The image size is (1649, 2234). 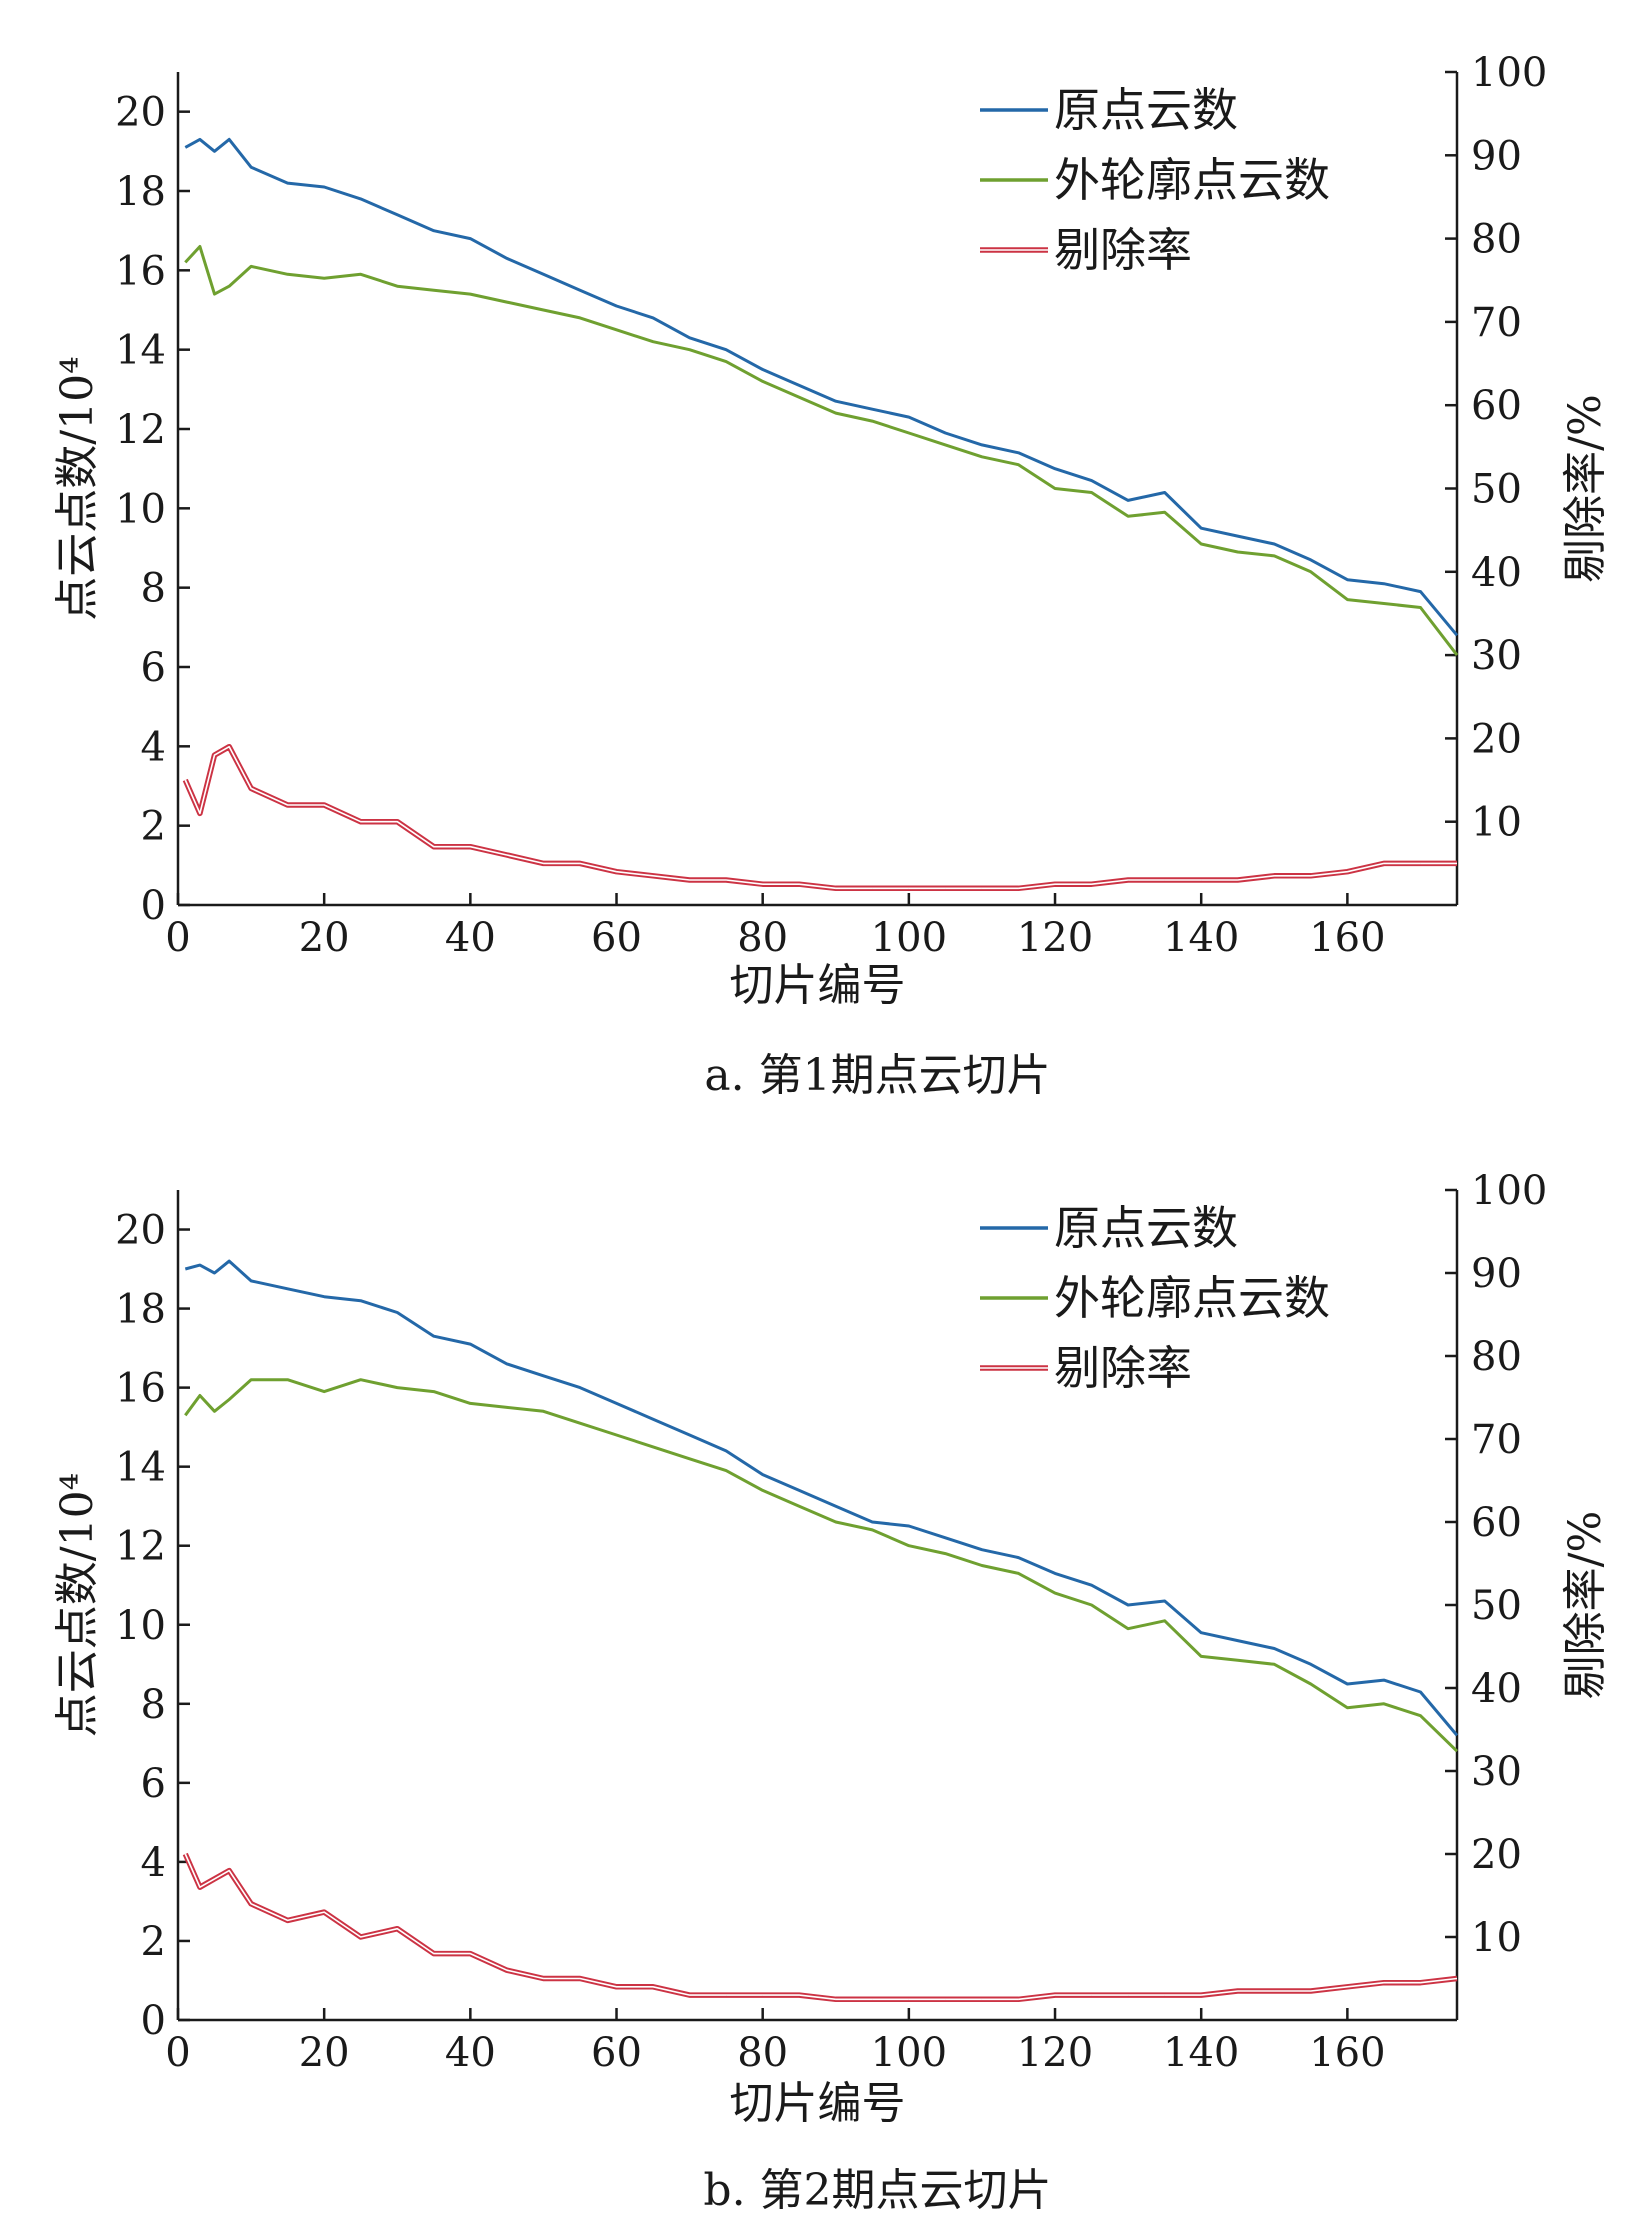 What do you see at coordinates (877, 1075) in the screenshot?
I see `figure-caption: a. 第1期点云切片` at bounding box center [877, 1075].